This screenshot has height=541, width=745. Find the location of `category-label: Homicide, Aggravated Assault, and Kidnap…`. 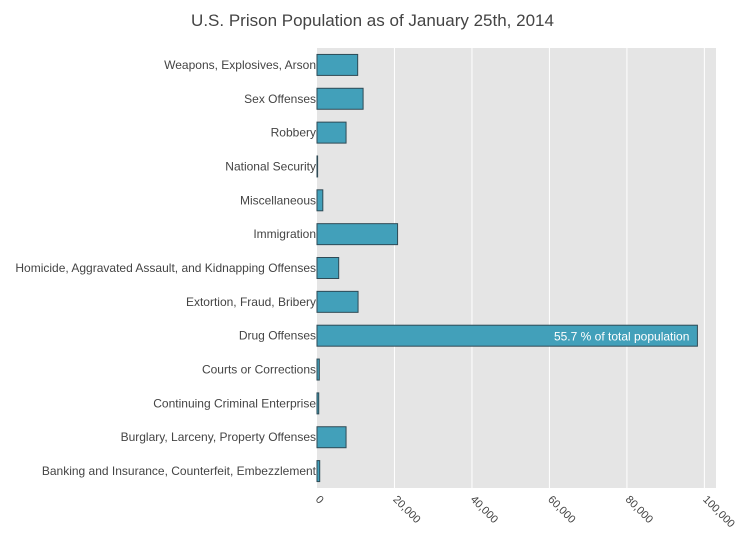

category-label: Homicide, Aggravated Assault, and Kidnap… is located at coordinates (165, 268).